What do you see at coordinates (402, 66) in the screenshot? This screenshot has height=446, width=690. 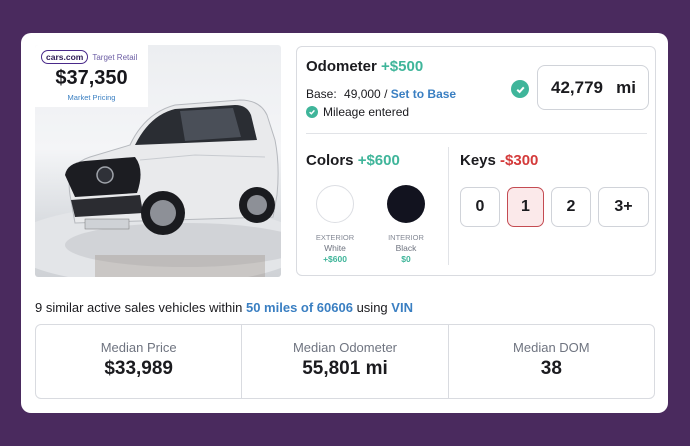 I see `odometer-adjustment: +$500` at bounding box center [402, 66].